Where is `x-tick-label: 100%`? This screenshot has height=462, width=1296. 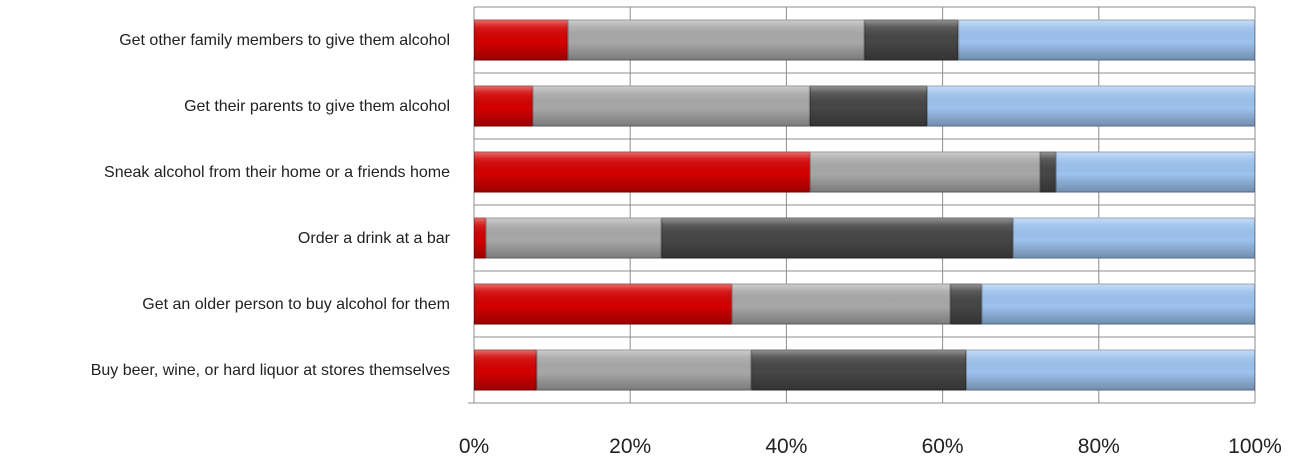 x-tick-label: 100% is located at coordinates (1255, 446).